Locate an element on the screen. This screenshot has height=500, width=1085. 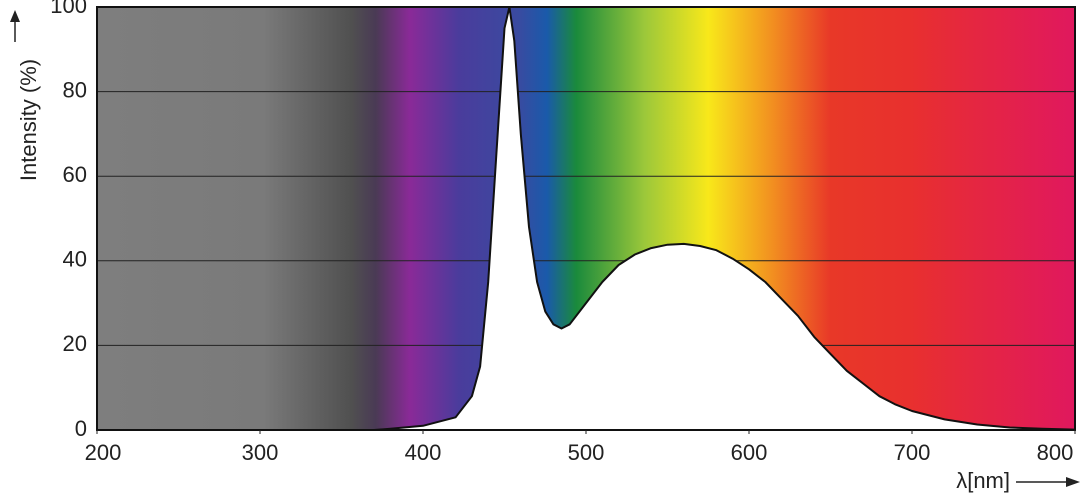
y-tick-label: 60 is located at coordinates (75, 174).